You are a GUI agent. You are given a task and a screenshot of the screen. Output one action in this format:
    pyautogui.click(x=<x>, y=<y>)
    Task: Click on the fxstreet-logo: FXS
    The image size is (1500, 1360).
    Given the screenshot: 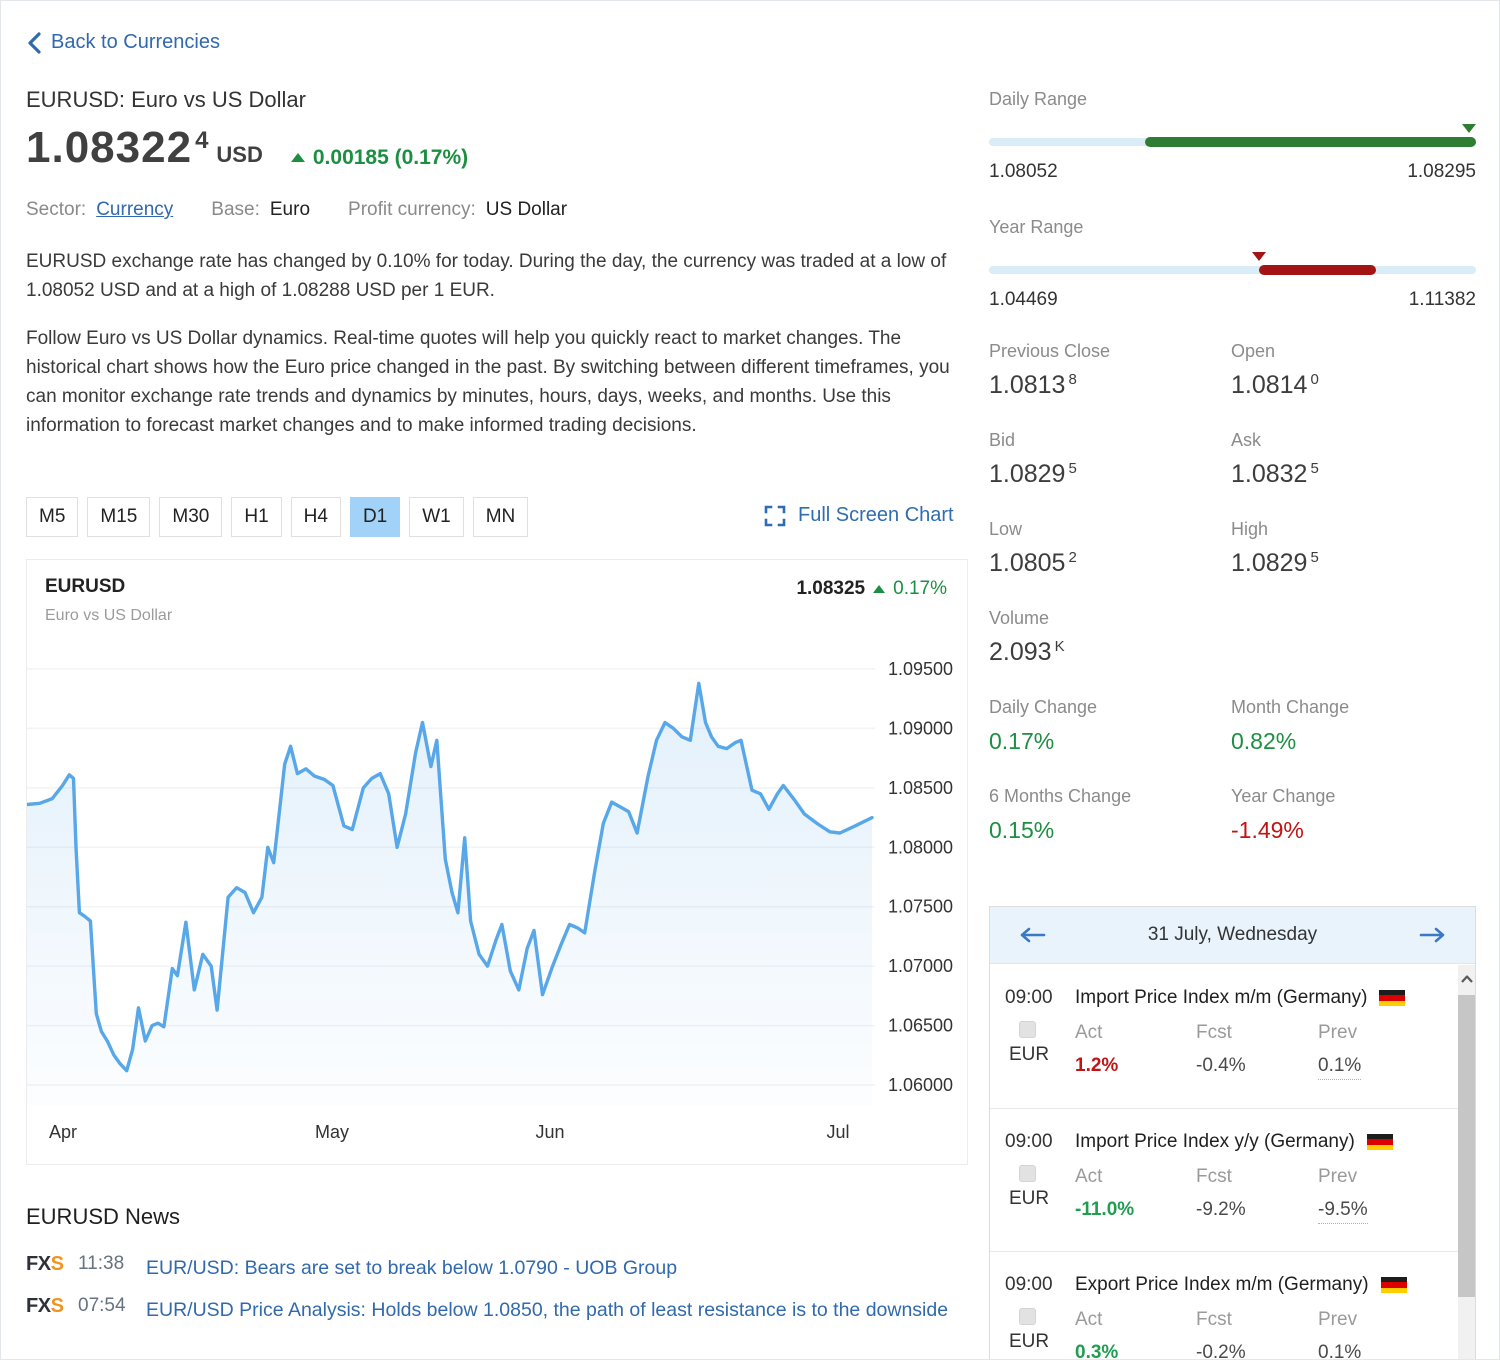 What is the action you would take?
    pyautogui.click(x=45, y=1306)
    